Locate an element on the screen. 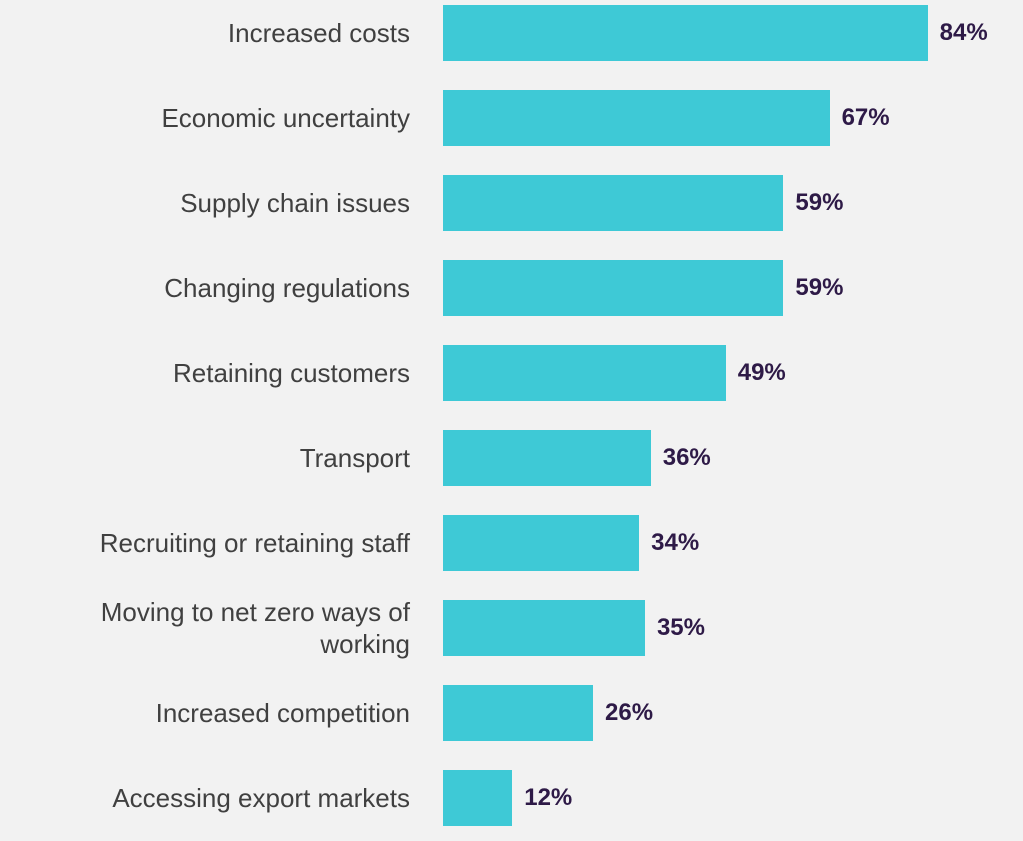 This screenshot has width=1023, height=841. category-label: Increased competition is located at coordinates (282, 713).